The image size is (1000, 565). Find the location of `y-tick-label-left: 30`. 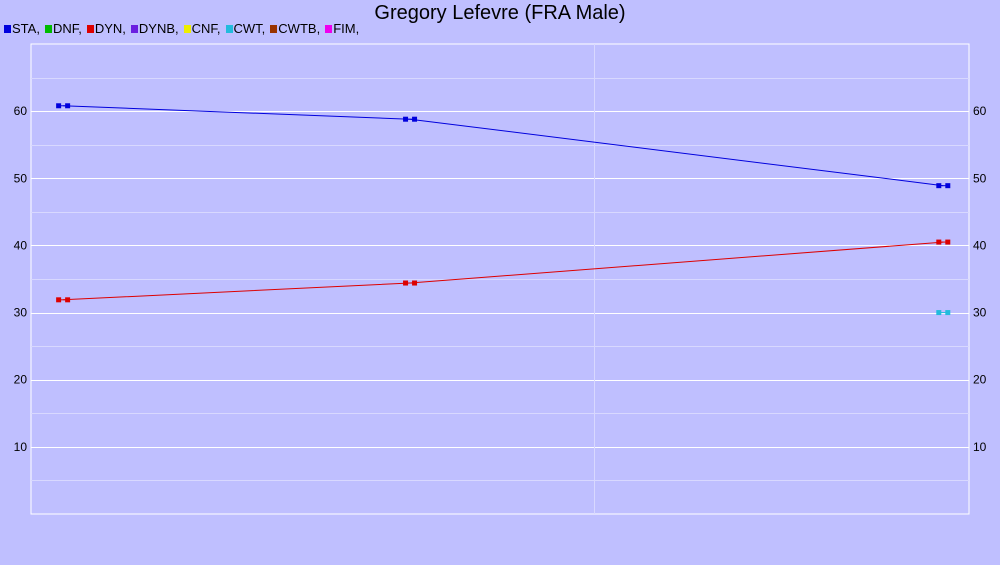

y-tick-label-left: 30 is located at coordinates (21, 313).